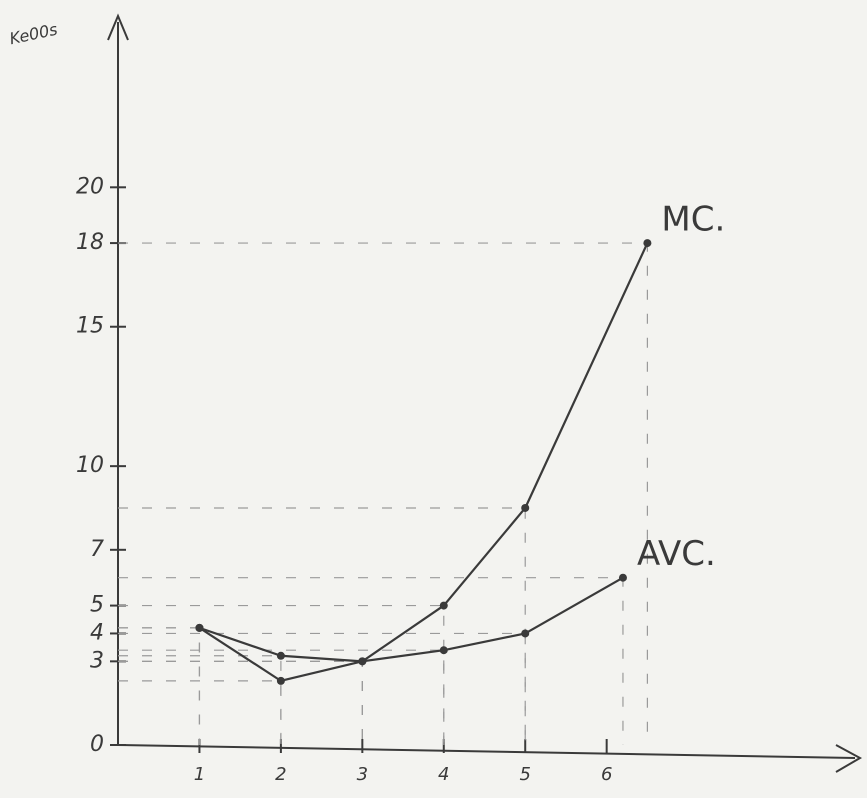 This screenshot has width=867, height=798. I want to click on x-tick-label: 2, so click(280, 774).